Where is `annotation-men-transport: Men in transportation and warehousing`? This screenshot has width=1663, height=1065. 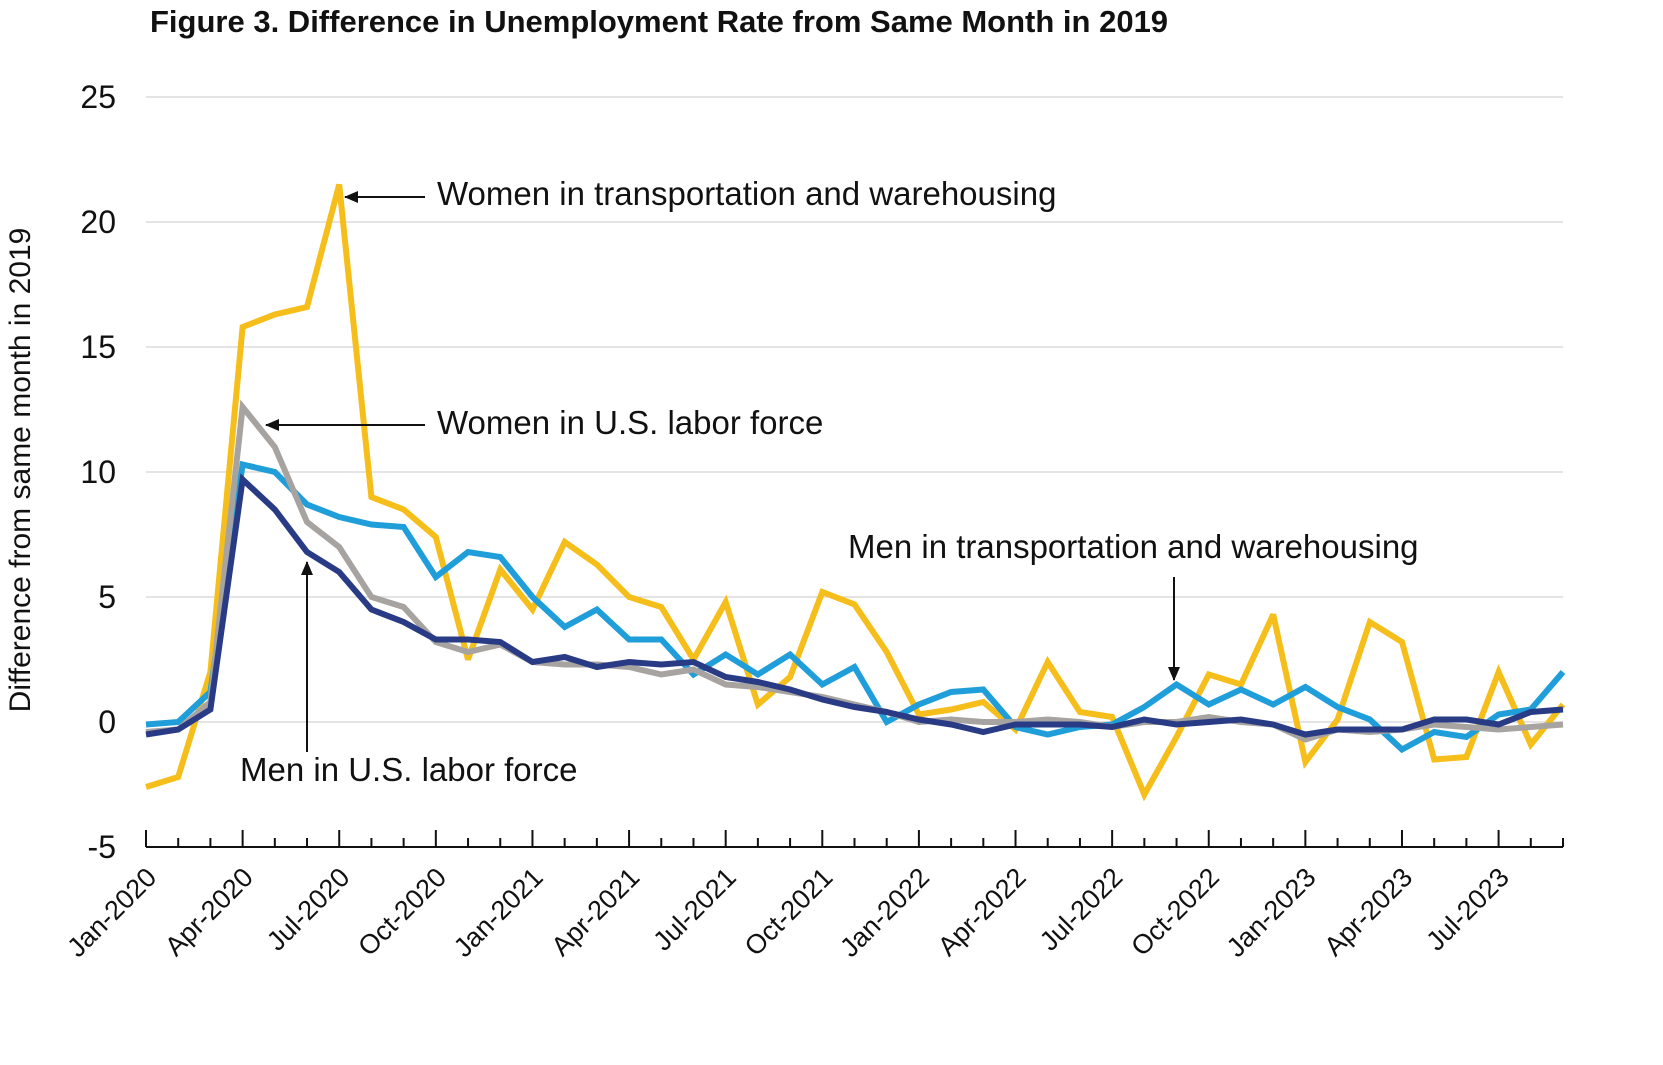
annotation-men-transport: Men in transportation and warehousing is located at coordinates (1133, 546).